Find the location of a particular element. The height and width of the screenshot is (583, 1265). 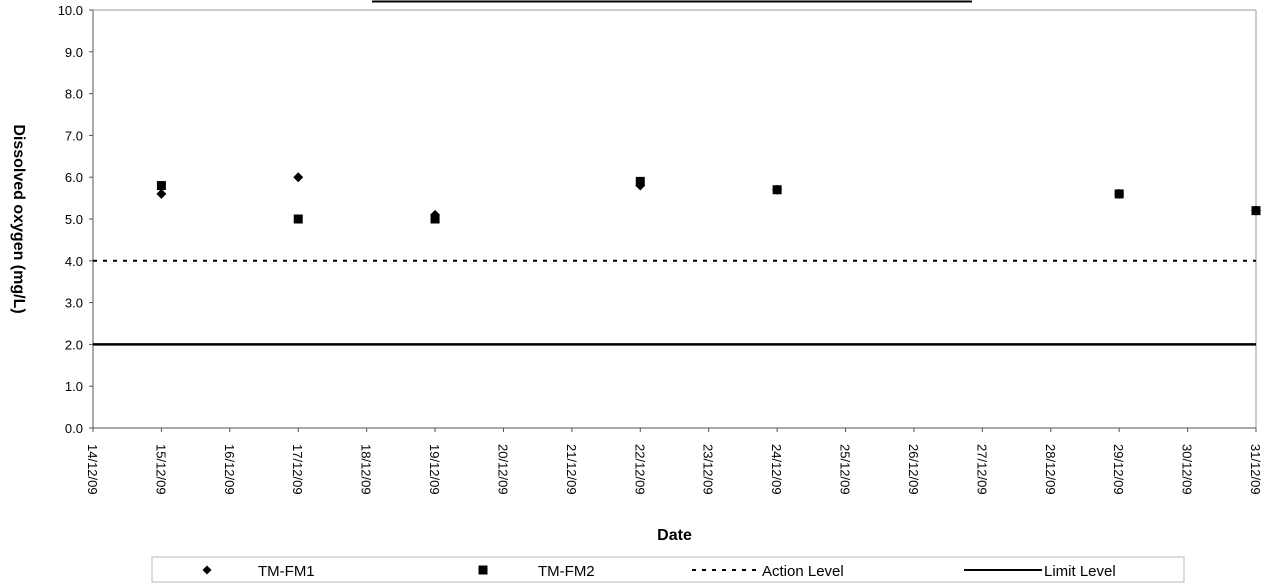

x-tick-label: 28/12/09 is located at coordinates (1050, 469).